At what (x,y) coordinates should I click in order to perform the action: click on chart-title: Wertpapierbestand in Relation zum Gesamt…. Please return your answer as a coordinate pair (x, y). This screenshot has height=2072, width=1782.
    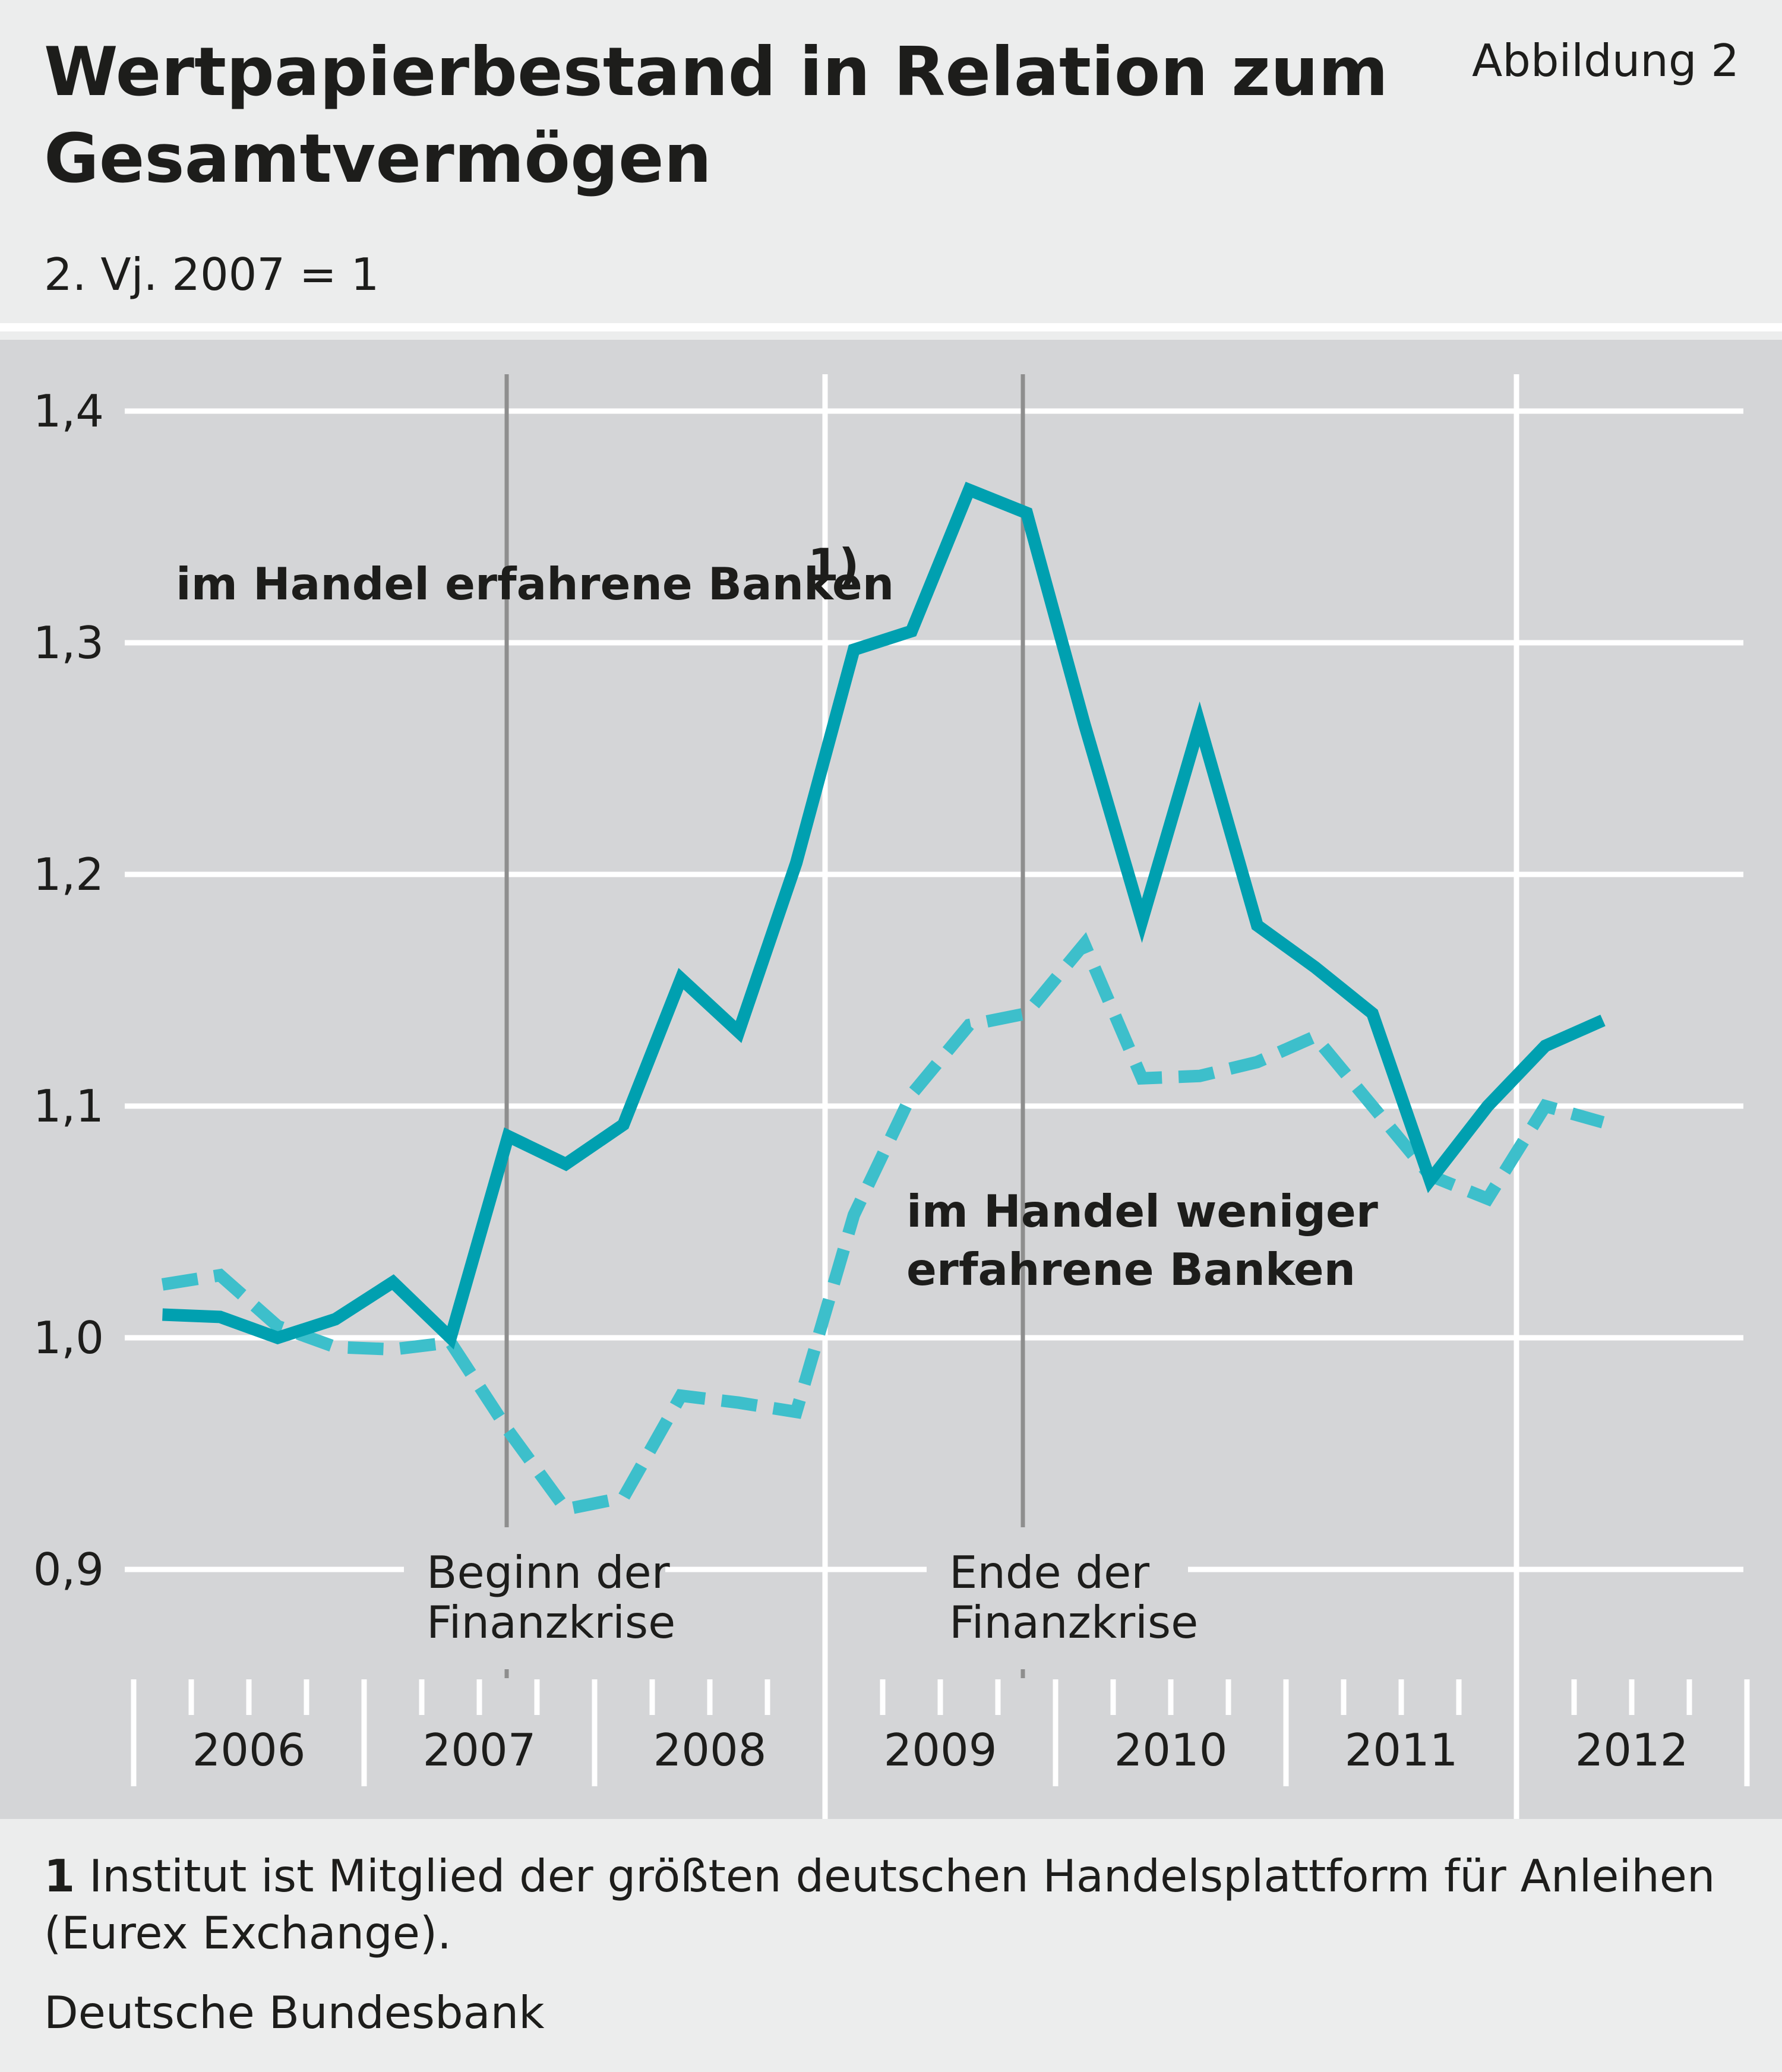
    Looking at the image, I should click on (716, 115).